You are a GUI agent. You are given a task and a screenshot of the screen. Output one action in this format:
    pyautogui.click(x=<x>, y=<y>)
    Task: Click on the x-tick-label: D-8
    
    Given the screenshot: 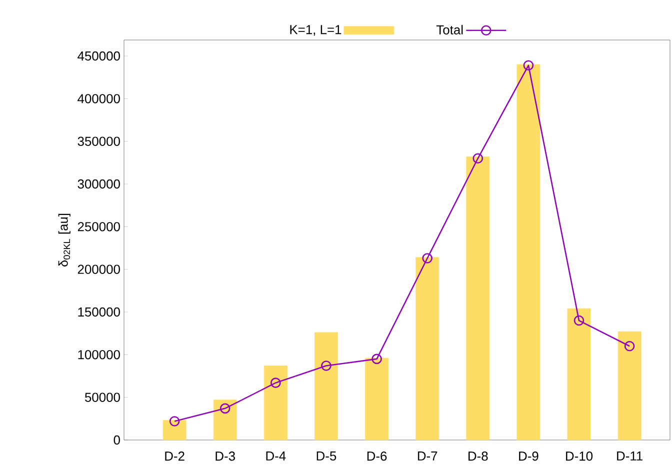 What is the action you would take?
    pyautogui.click(x=478, y=456)
    